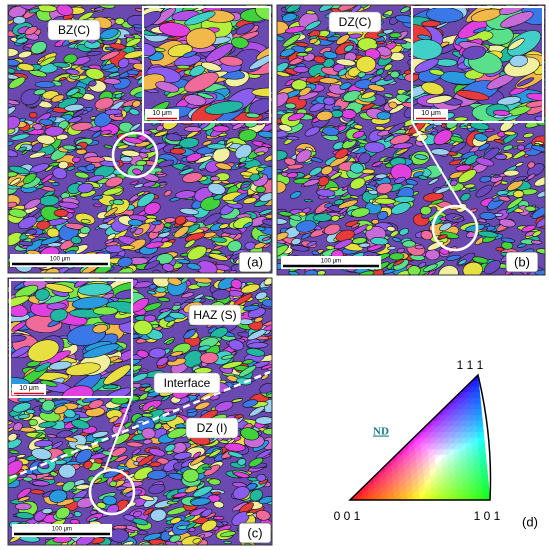 This screenshot has width=549, height=550. I want to click on scale-label: 100 μm, so click(60, 260).